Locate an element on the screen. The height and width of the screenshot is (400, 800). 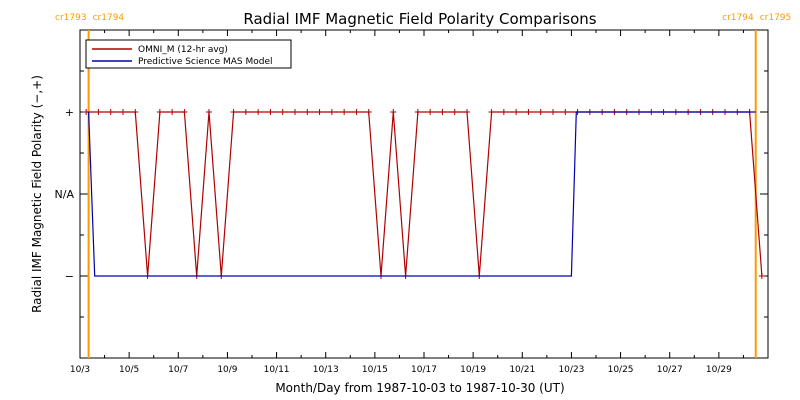
carrington-label-before: cr1793 is located at coordinates (71, 18).